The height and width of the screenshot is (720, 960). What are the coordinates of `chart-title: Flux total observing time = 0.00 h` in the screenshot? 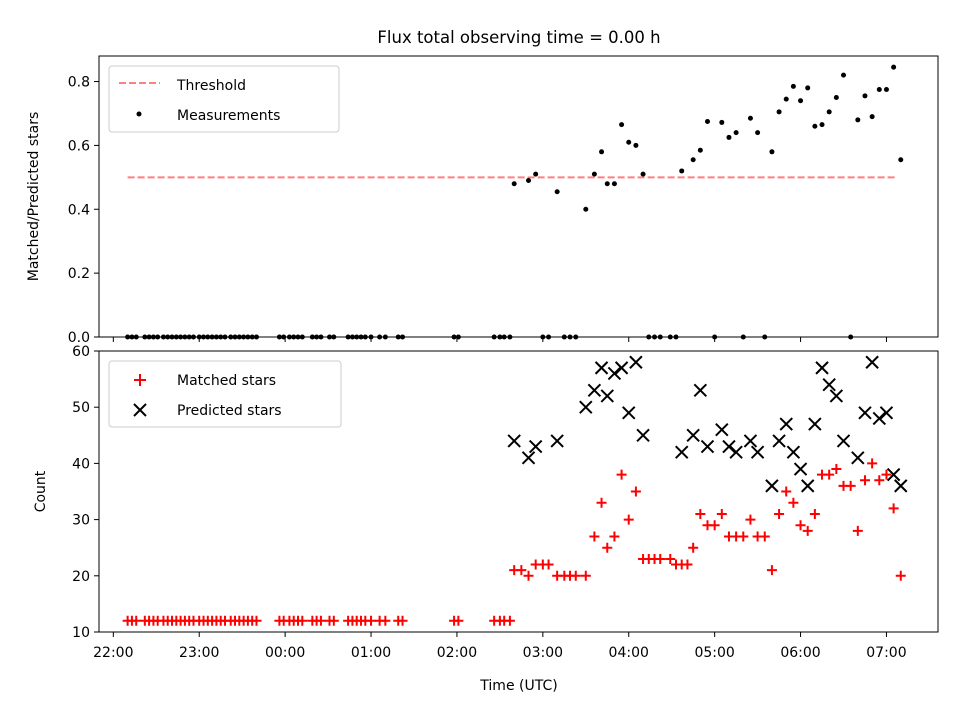 It's located at (518, 37).